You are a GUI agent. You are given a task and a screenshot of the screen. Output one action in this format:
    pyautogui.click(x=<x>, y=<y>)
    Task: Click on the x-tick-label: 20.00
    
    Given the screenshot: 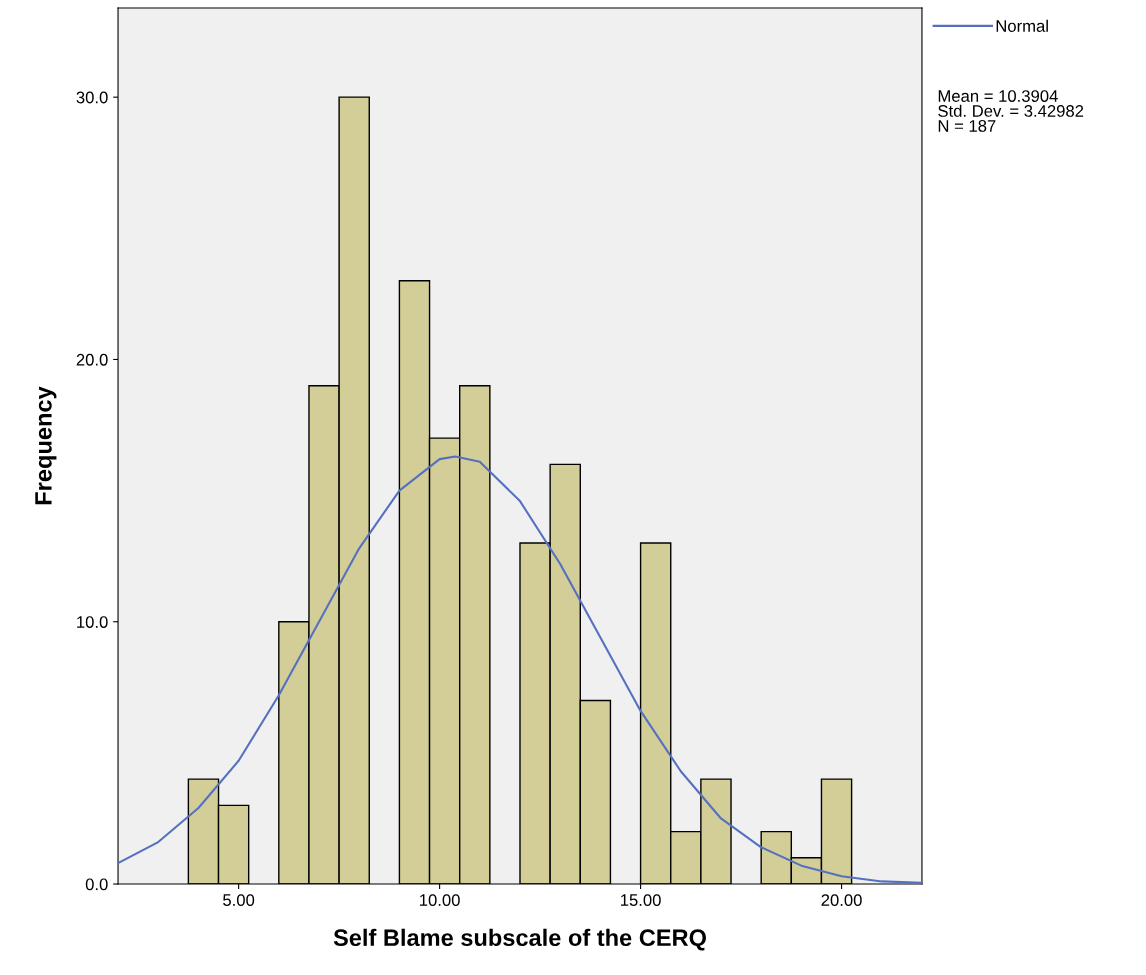 What is the action you would take?
    pyautogui.click(x=841, y=900)
    